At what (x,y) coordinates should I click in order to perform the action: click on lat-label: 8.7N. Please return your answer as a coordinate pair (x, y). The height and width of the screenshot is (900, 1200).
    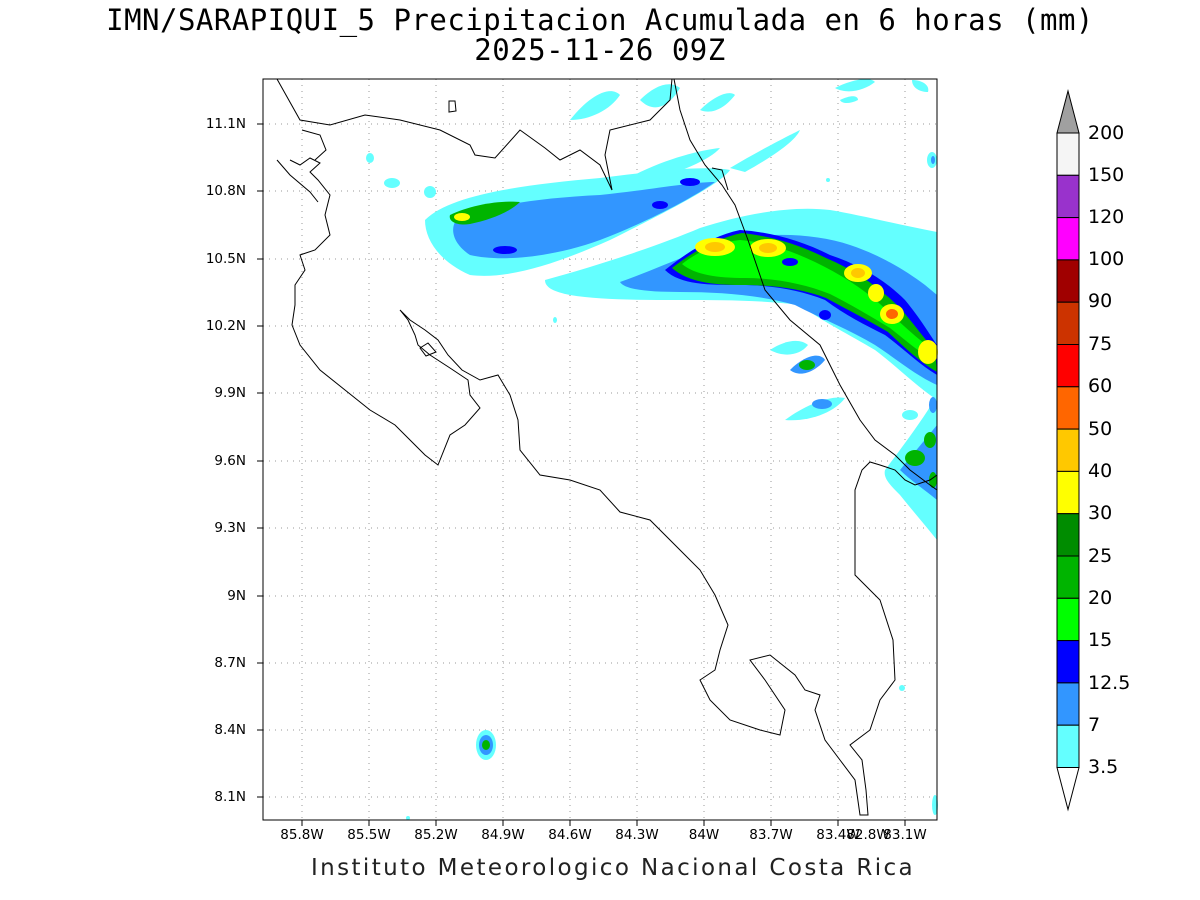
    Looking at the image, I should click on (230, 663).